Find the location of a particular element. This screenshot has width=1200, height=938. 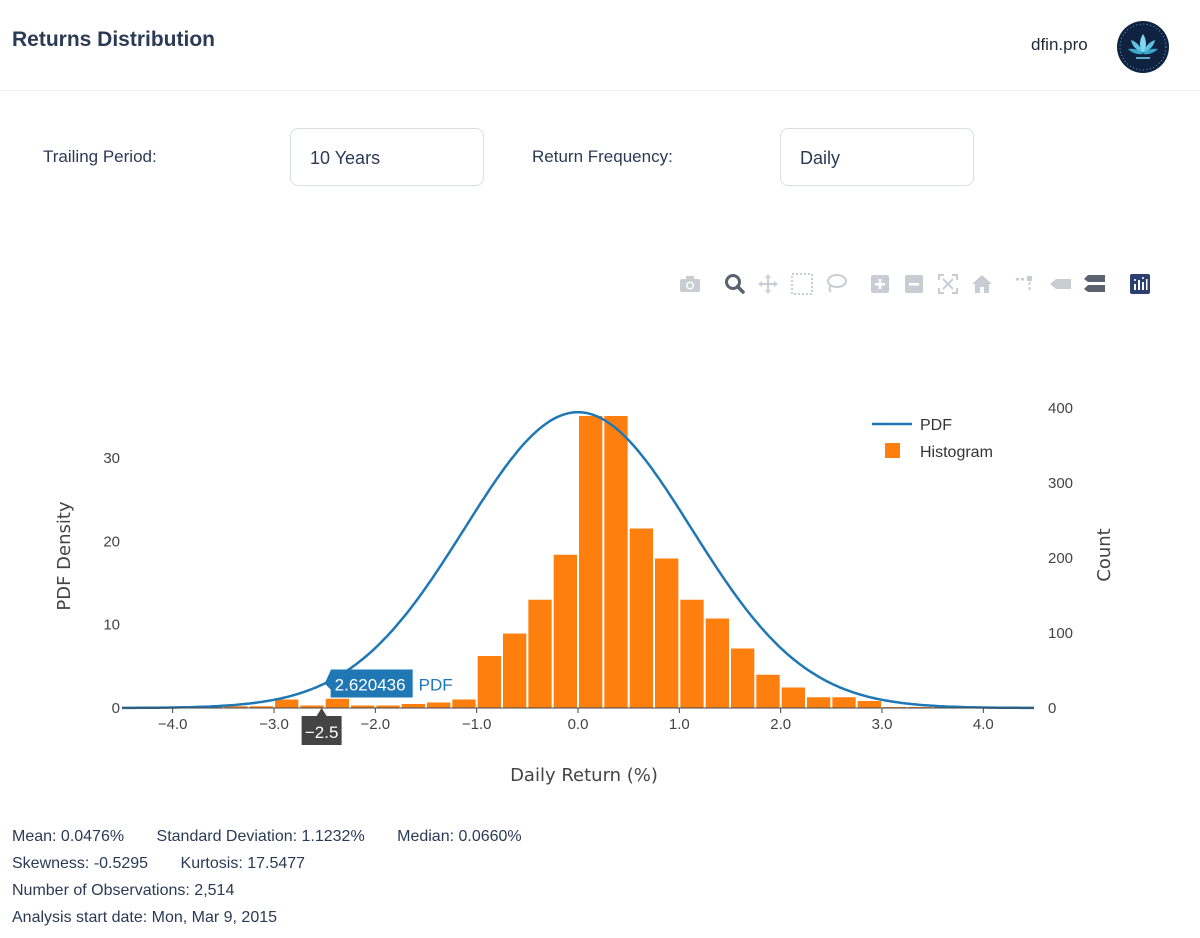

spike-lines-icon is located at coordinates (1024, 284).